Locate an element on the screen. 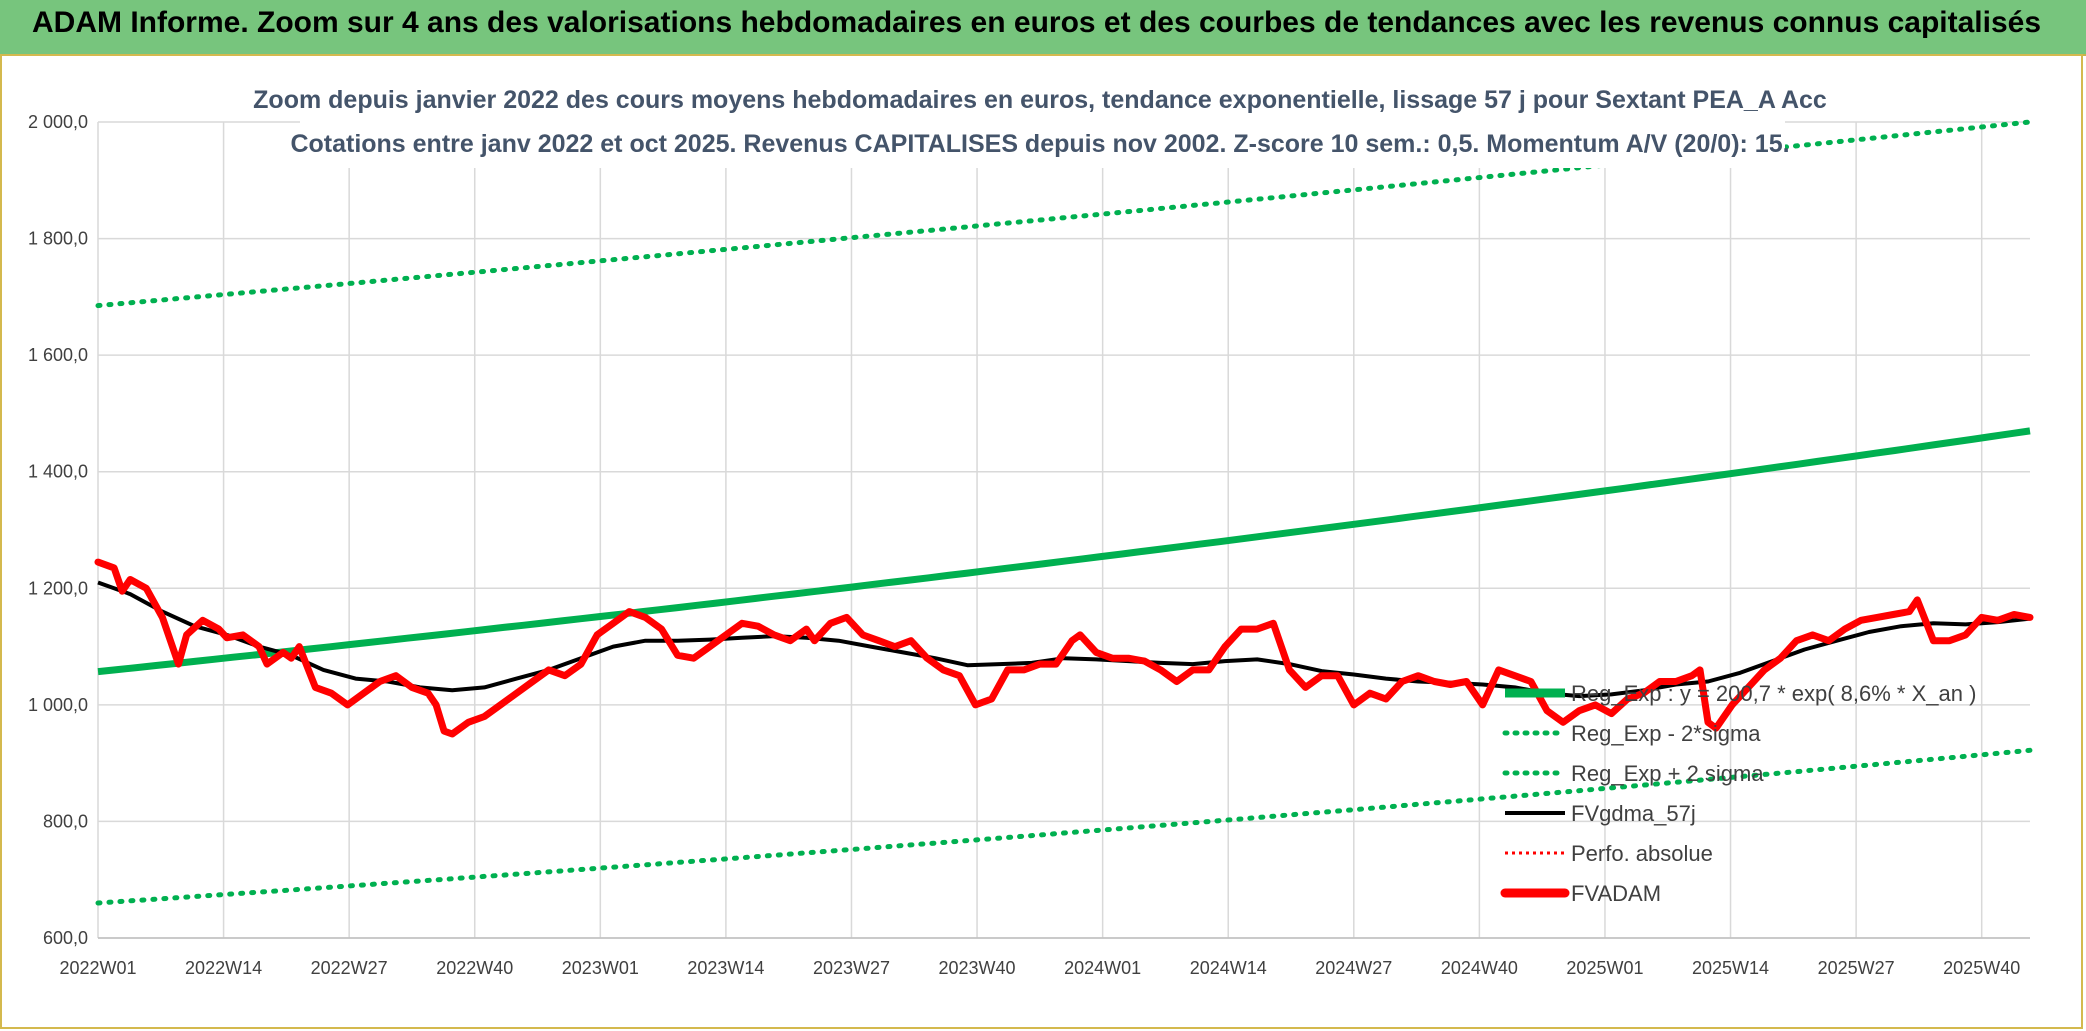 This screenshot has height=1031, width=2086. legend-label: Reg_Exp + 2 sigma is located at coordinates (1667, 773).